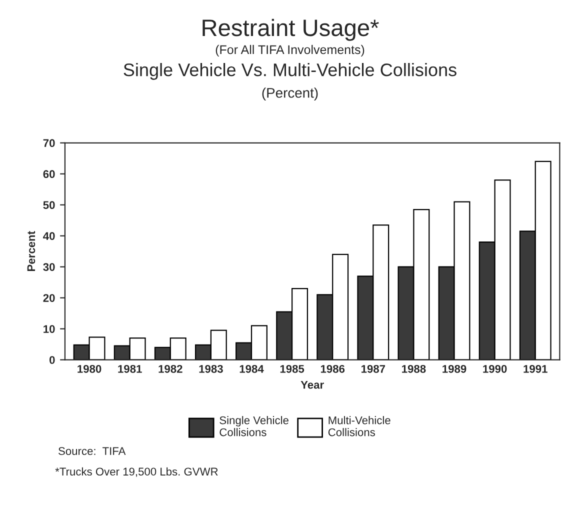 The width and height of the screenshot is (580, 514). I want to click on y-tick-label: 20, so click(49, 298).